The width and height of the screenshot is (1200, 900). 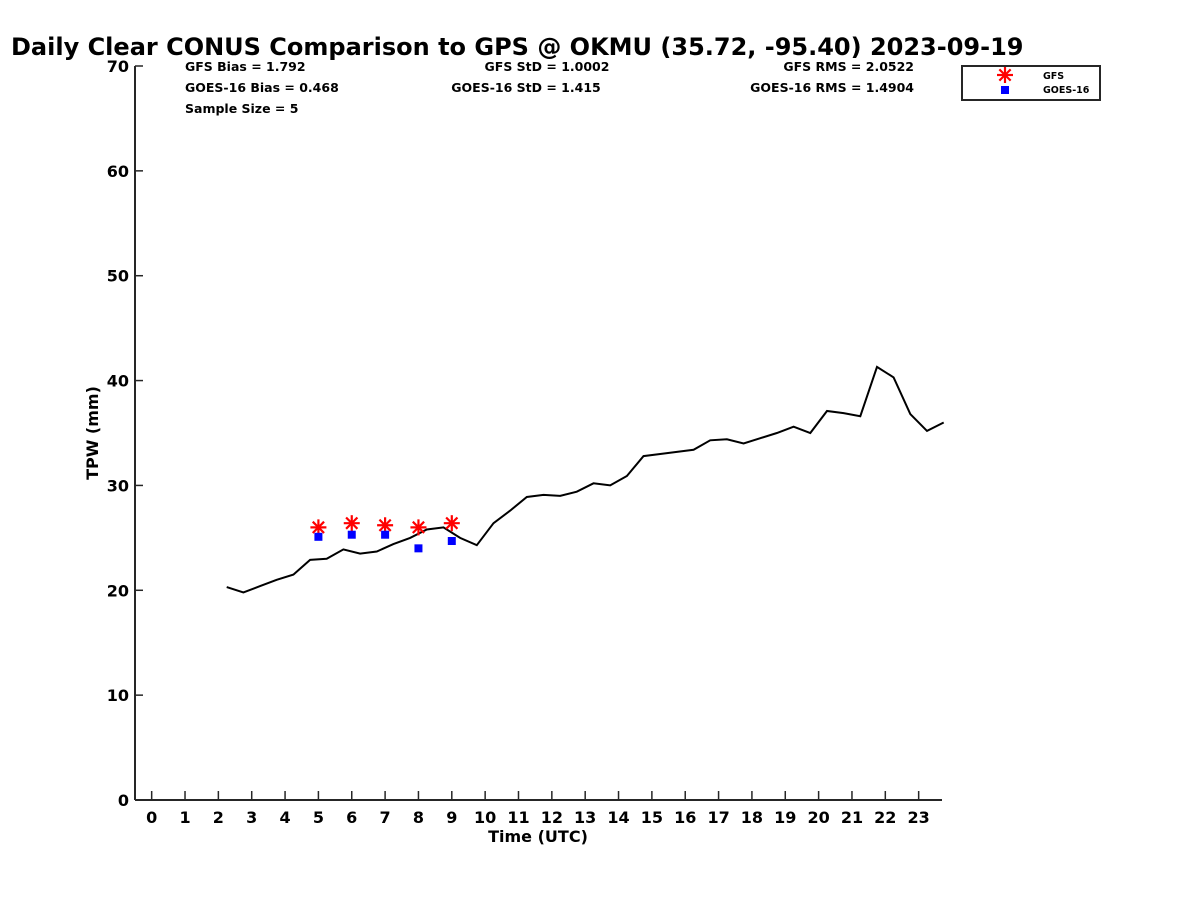 What do you see at coordinates (518, 817) in the screenshot?
I see `x-tick-label: 11` at bounding box center [518, 817].